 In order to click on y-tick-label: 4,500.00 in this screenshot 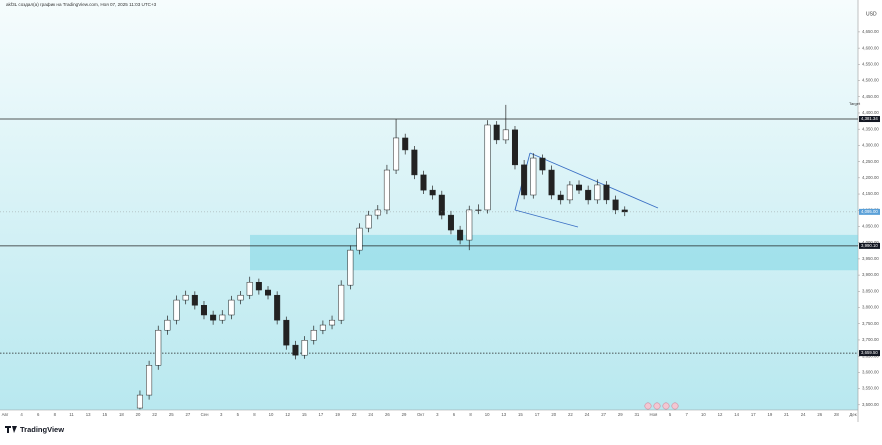, I will do `click(870, 80)`.